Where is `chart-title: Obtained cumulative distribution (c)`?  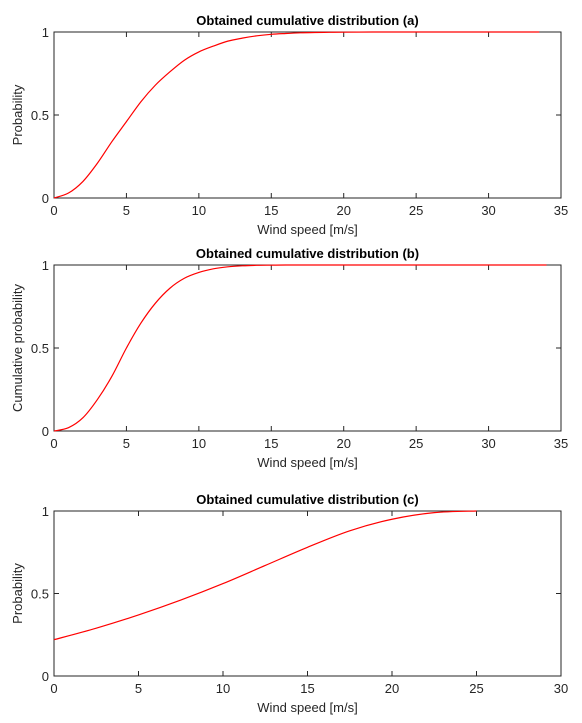 chart-title: Obtained cumulative distribution (c) is located at coordinates (307, 499).